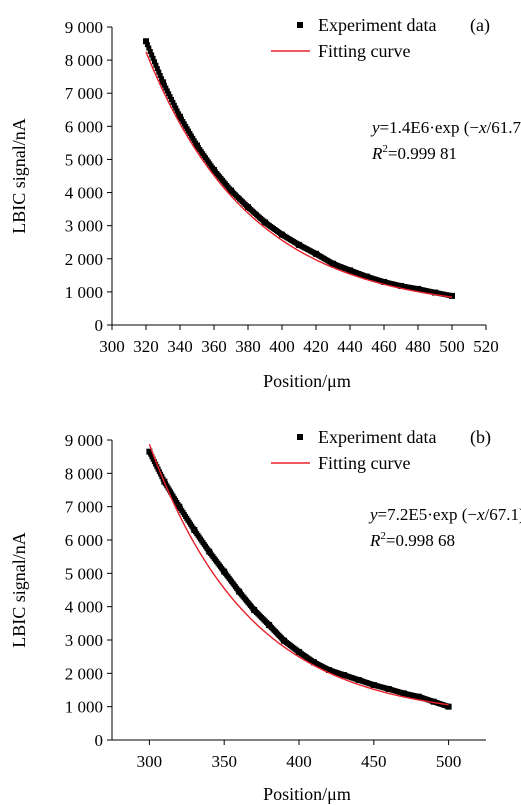 This screenshot has height=805, width=521. Describe the element at coordinates (486, 346) in the screenshot. I see `x-tick-label: 520` at that location.